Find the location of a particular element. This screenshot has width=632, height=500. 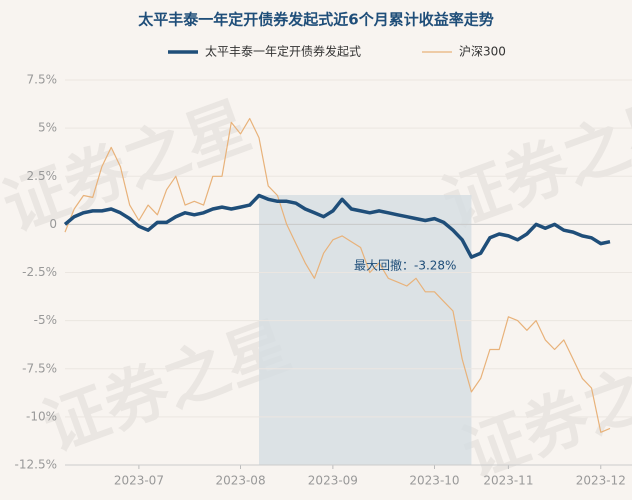

y-tick-label: -10% is located at coordinates (41, 416).